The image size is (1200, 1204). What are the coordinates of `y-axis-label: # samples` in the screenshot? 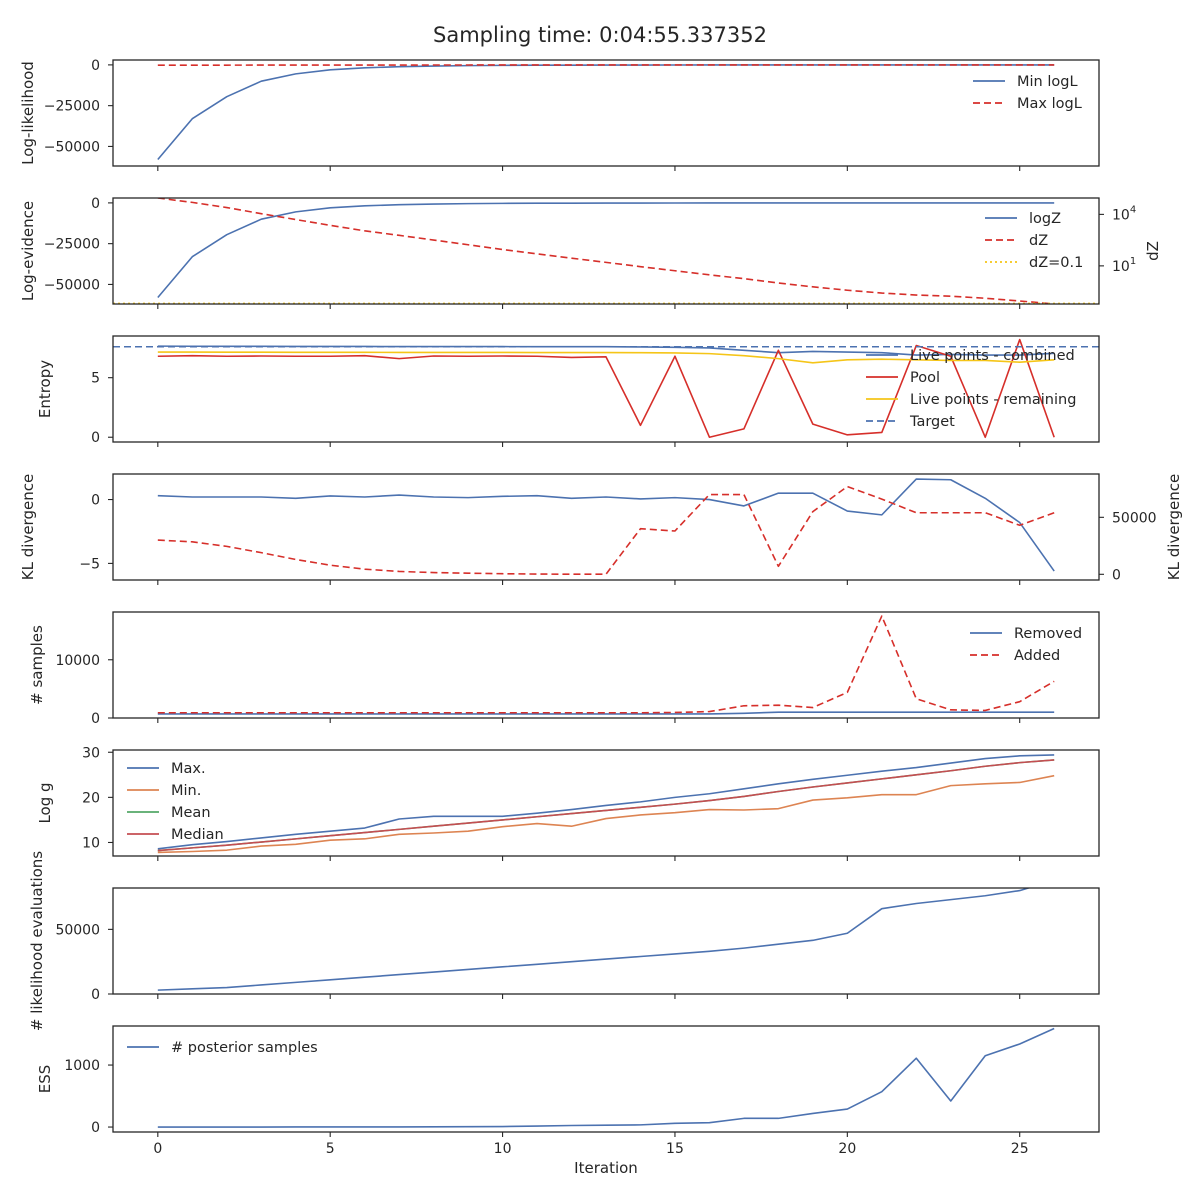 It's located at (37, 665).